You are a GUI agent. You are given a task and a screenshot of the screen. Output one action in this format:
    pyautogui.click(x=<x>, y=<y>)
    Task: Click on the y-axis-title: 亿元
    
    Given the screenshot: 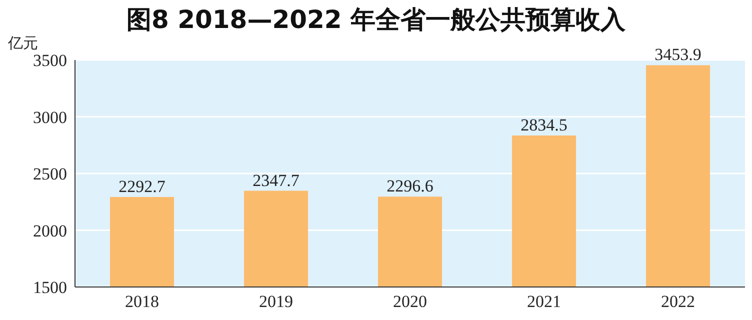 What is the action you would take?
    pyautogui.click(x=23, y=44)
    